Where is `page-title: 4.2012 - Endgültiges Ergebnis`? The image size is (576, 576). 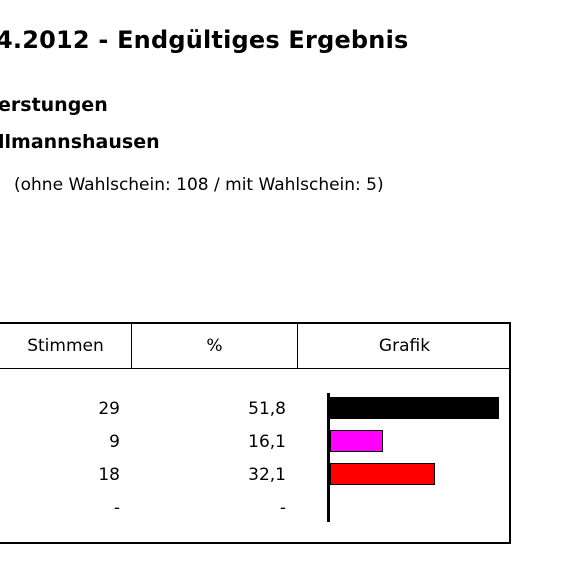
page-title: 4.2012 - Endgültiges Ergebnis is located at coordinates (204, 40).